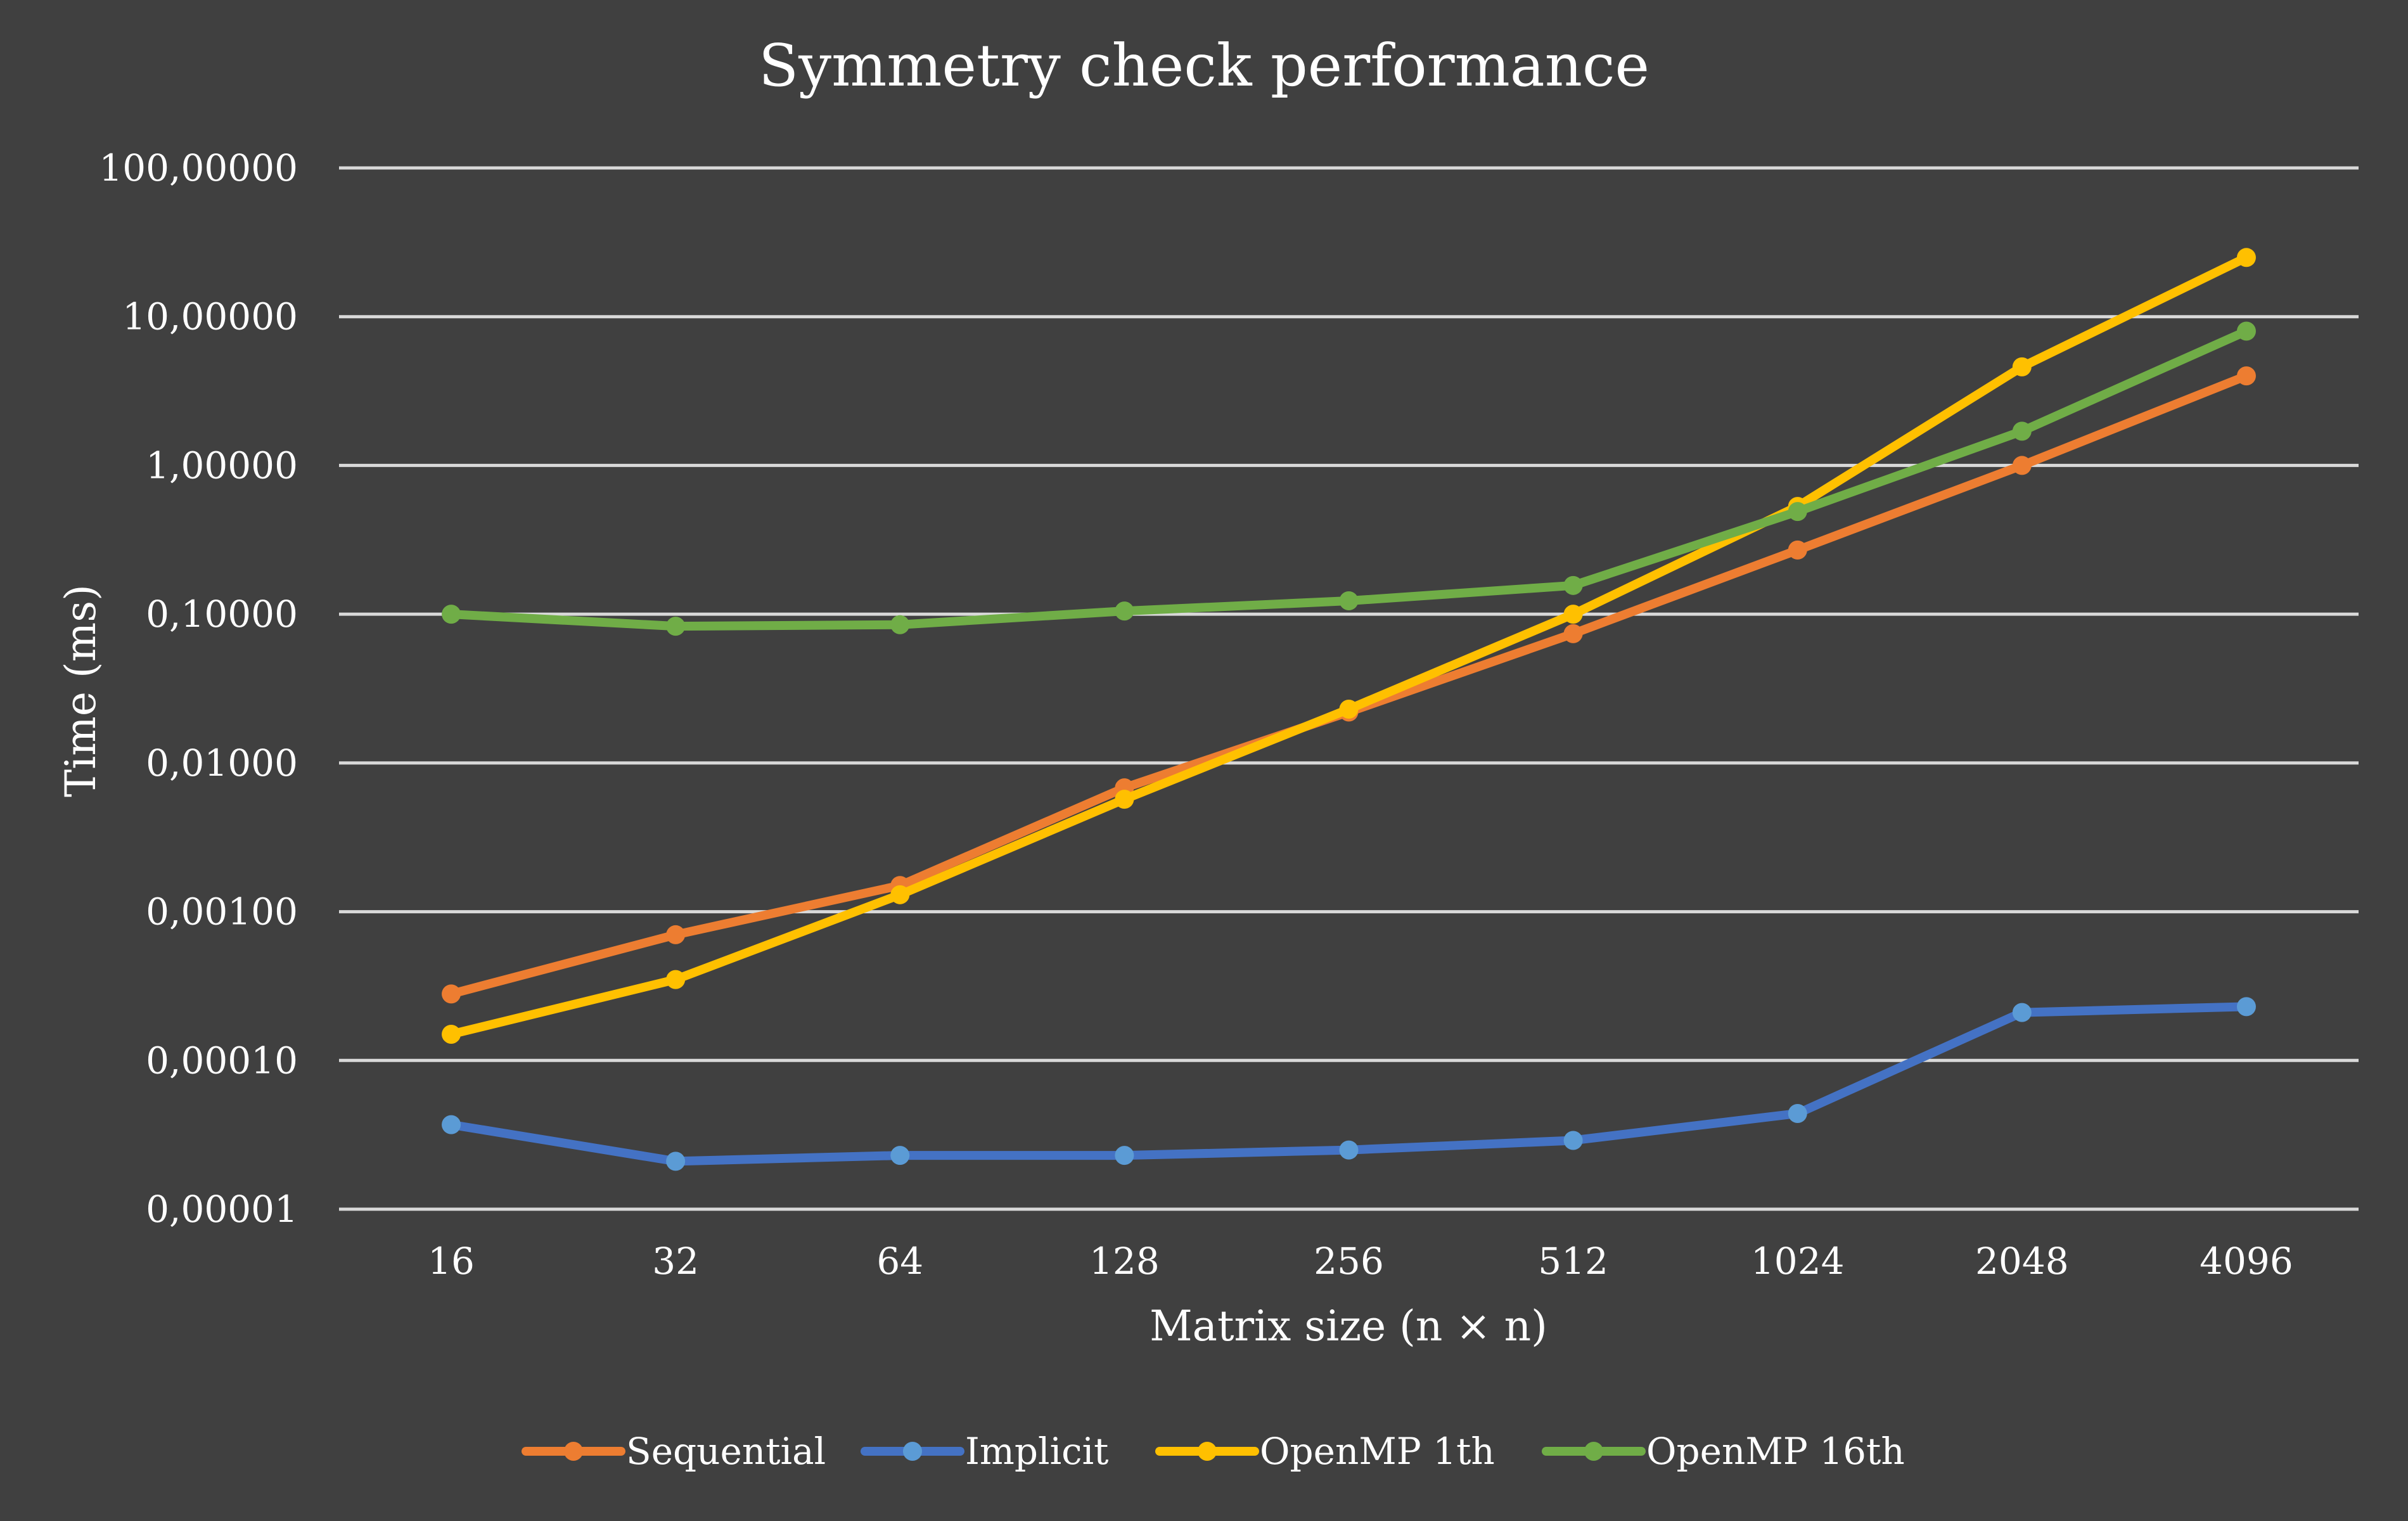 The image size is (2408, 1521). I want to click on legend-label: Sequential, so click(726, 1451).